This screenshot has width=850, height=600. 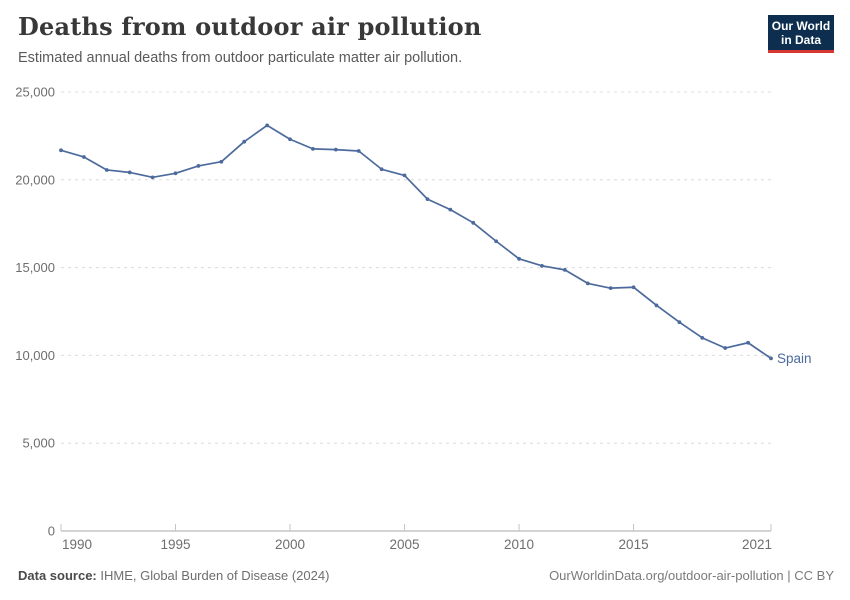 I want to click on data-source-value: IHME, Global Burden of Disease (2024), so click(x=213, y=575).